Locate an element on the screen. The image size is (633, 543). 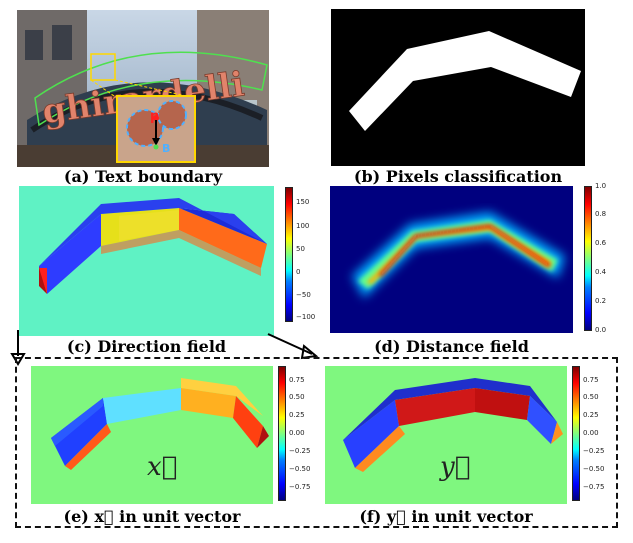
caption-f: (f) y⃗ in unit vector is located at coordinates (446, 516).